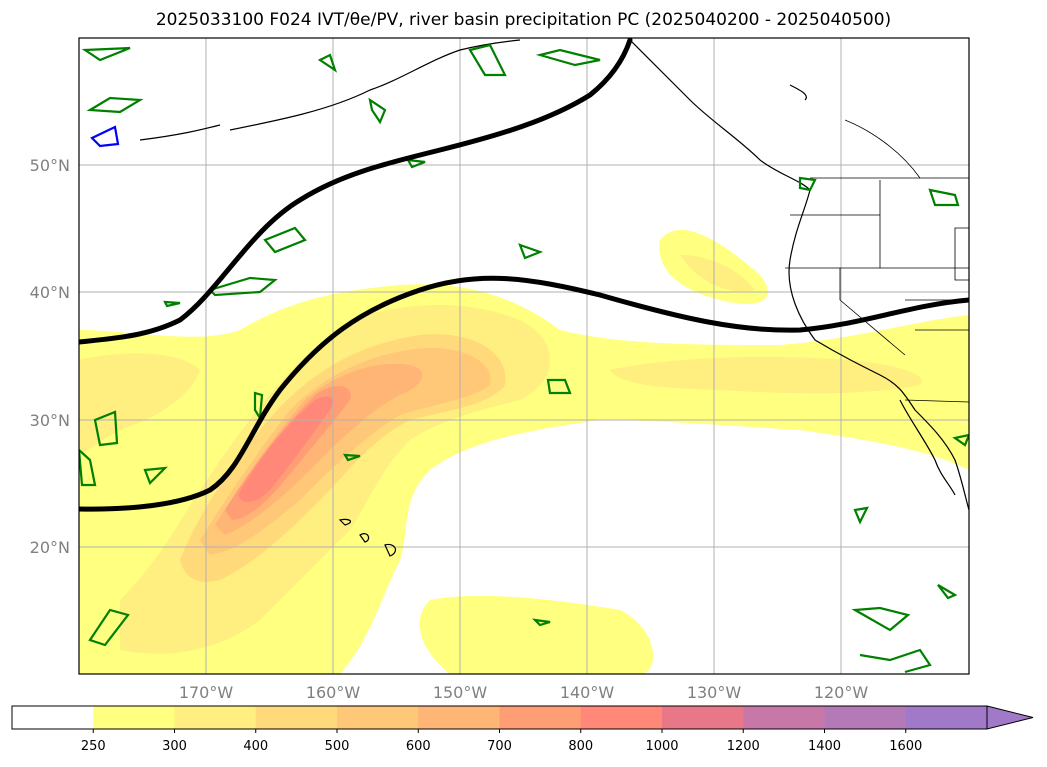 This screenshot has width=1047, height=767. What do you see at coordinates (661, 746) in the screenshot?
I see `colorbar-tick-label: 1000` at bounding box center [661, 746].